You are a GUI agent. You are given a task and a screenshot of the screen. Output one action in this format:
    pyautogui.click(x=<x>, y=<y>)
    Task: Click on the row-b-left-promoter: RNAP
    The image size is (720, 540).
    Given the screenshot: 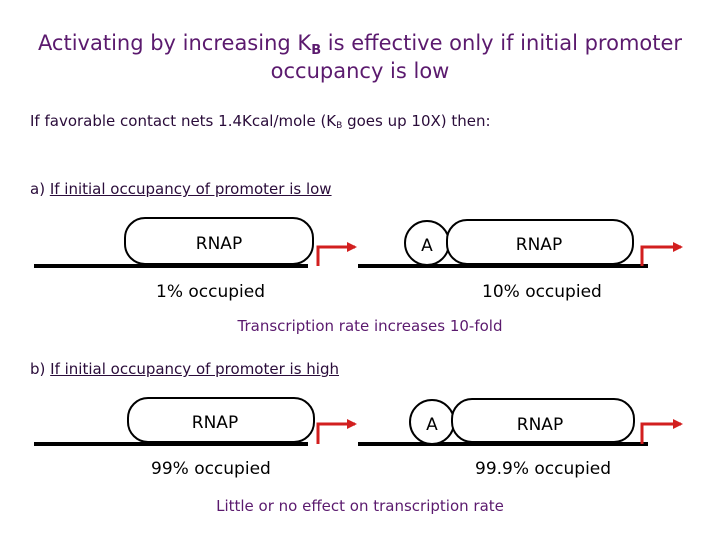 What is the action you would take?
    pyautogui.click(x=195, y=421)
    